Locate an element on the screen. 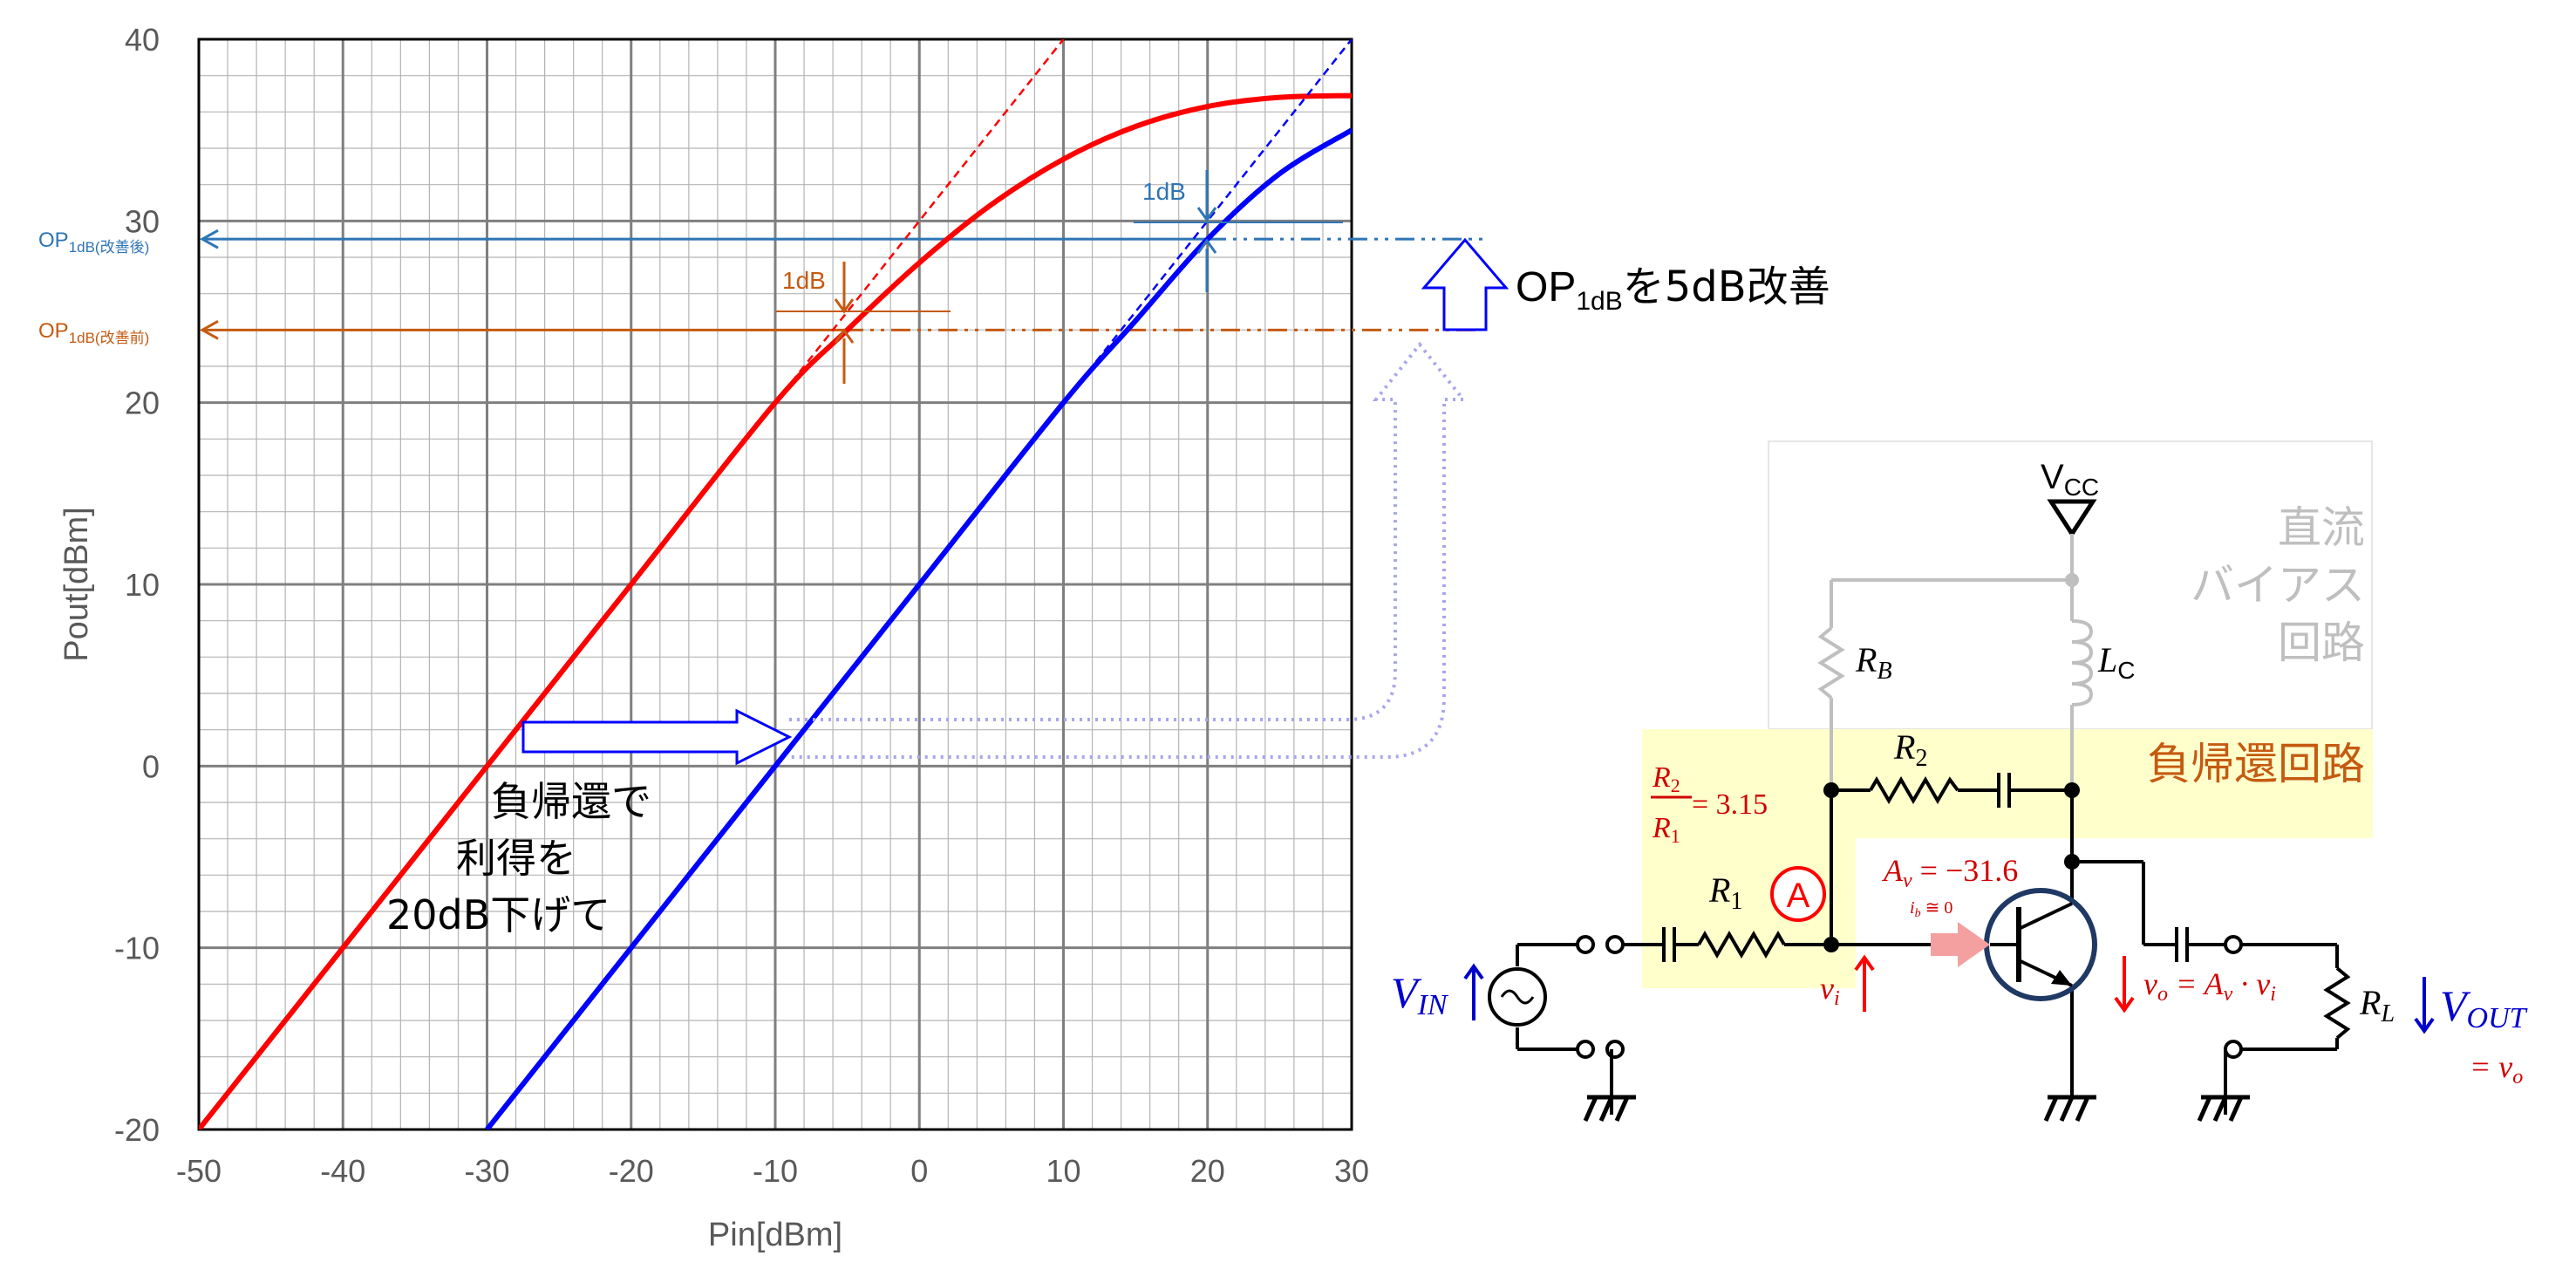 Image resolution: width=2576 pixels, height=1283 pixels. x-tick-label: -40 is located at coordinates (342, 1171).